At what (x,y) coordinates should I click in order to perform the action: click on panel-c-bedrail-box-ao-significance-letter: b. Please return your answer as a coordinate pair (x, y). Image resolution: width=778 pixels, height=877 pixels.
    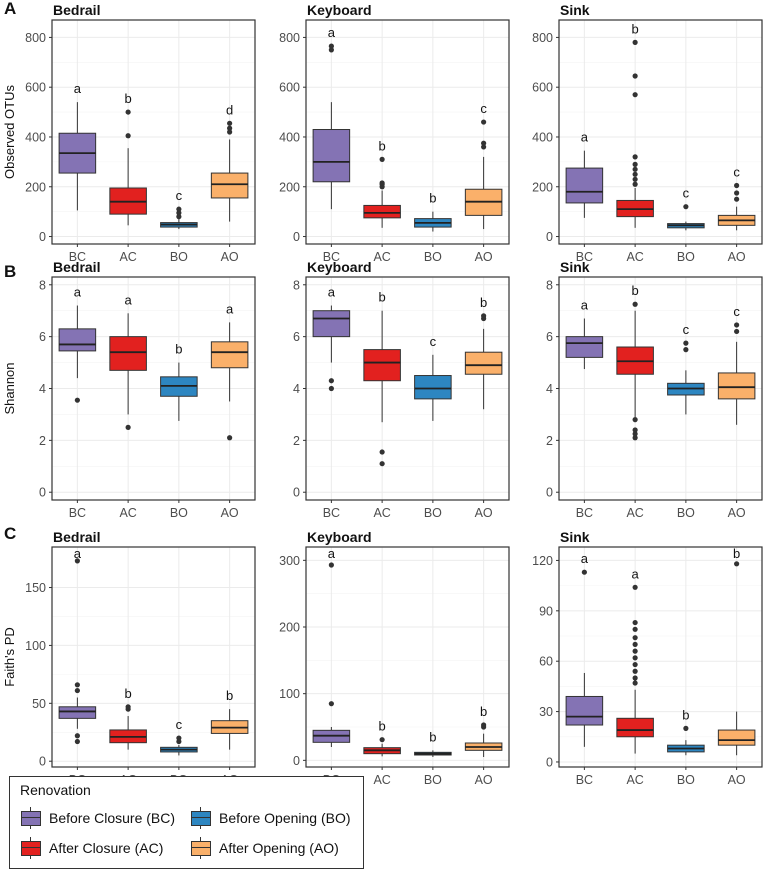
    Looking at the image, I should click on (229, 695).